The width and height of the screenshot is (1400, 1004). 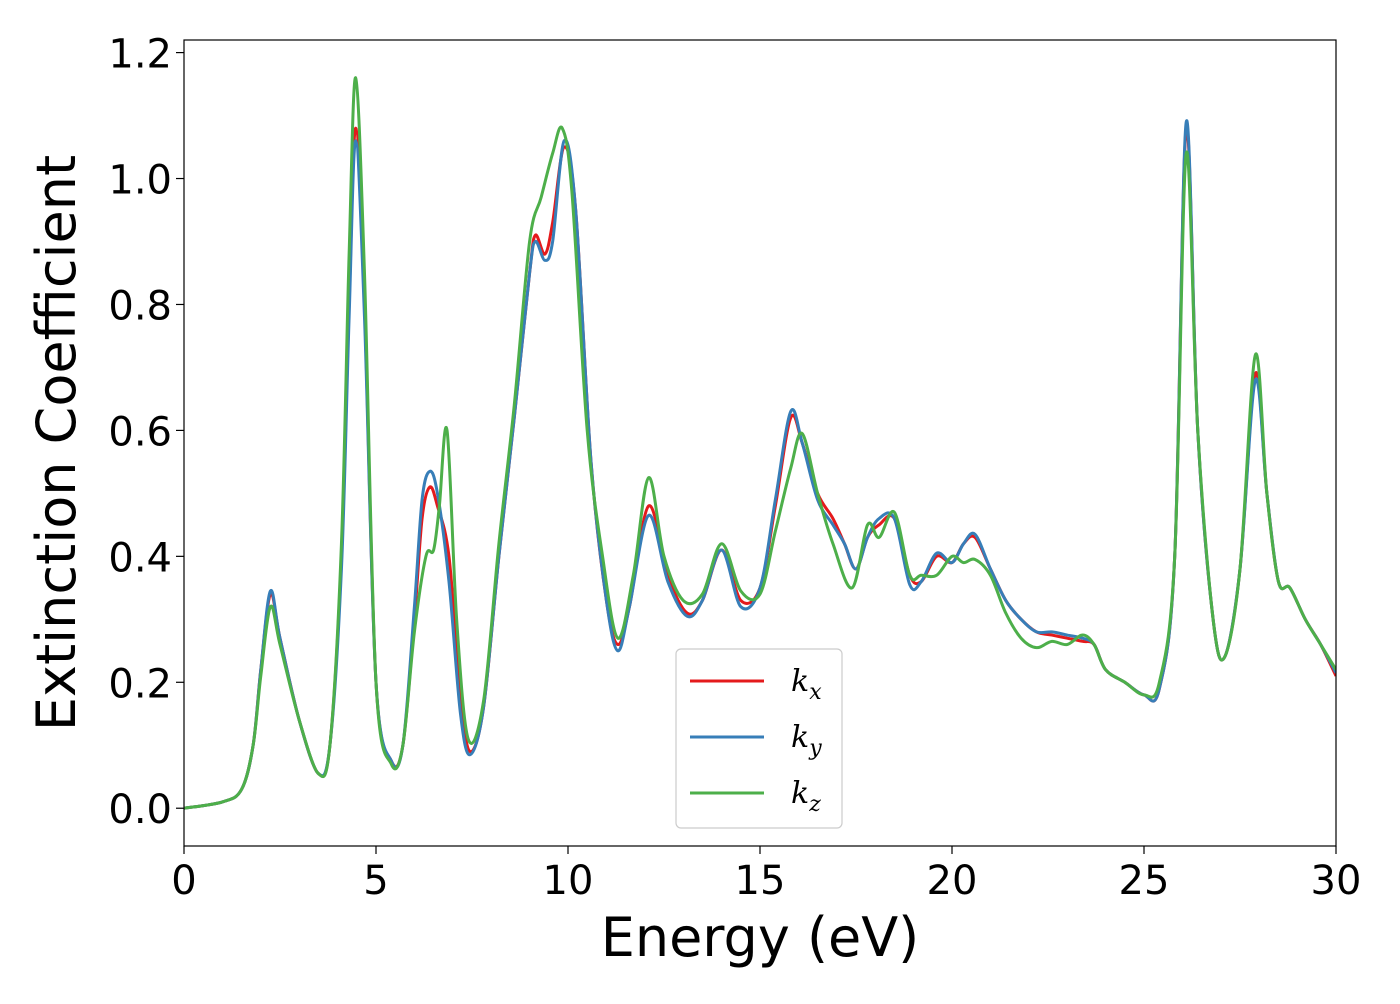 What do you see at coordinates (759, 738) in the screenshot?
I see `legend: kx ky kz` at bounding box center [759, 738].